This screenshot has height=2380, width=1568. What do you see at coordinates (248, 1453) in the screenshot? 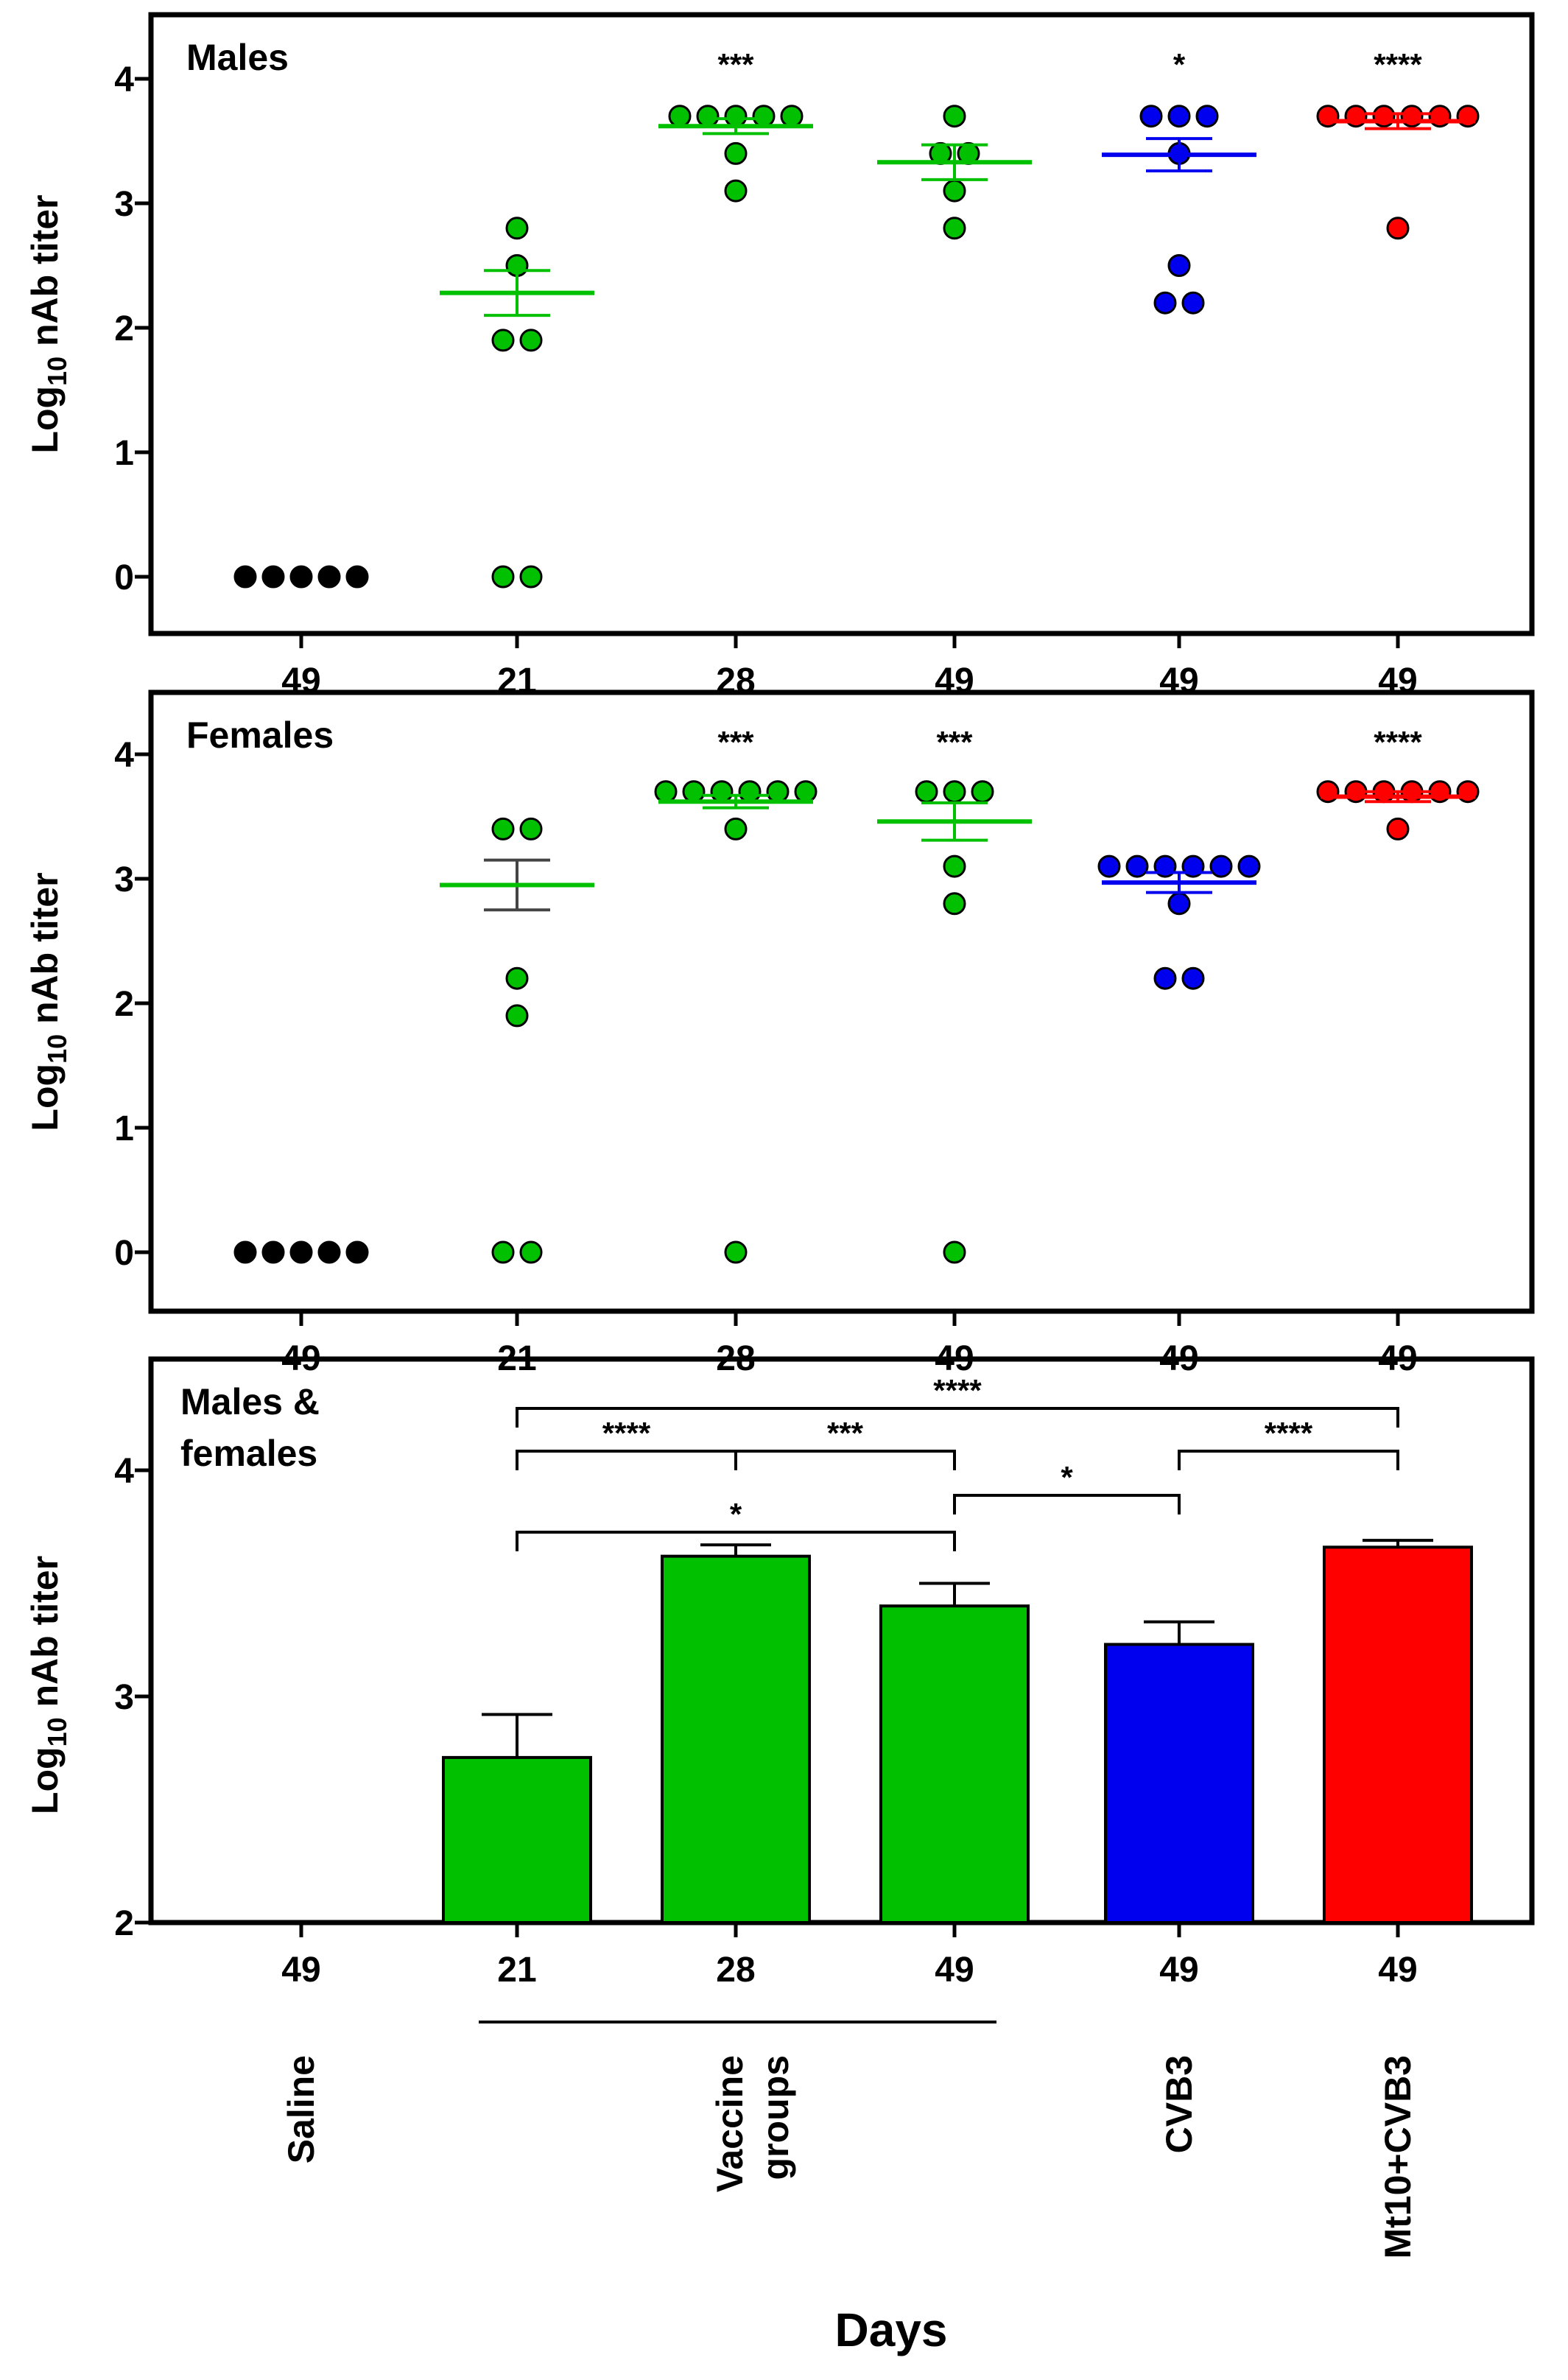
I see `panel-title-2-1: females` at bounding box center [248, 1453].